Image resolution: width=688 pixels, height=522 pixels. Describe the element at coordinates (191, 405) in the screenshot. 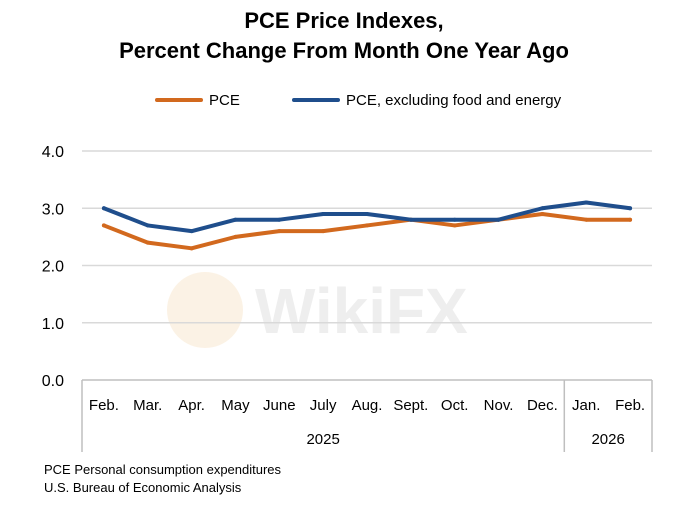

I see `x-tick-label: Apr.` at that location.